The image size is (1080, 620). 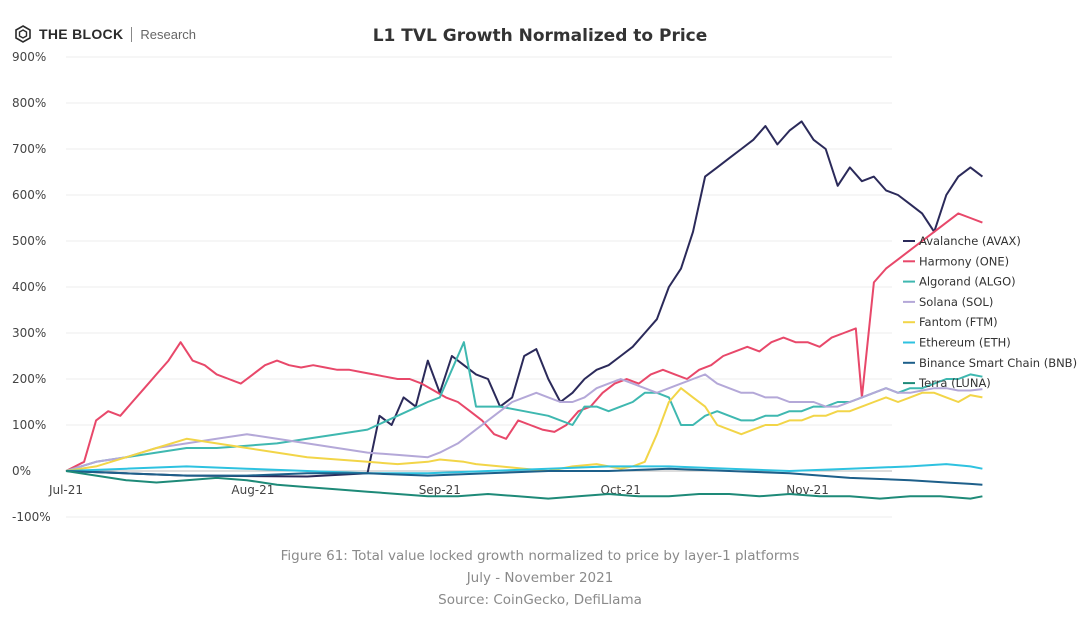 What do you see at coordinates (440, 490) in the screenshot?
I see `x-tick-label: Sep-21` at bounding box center [440, 490].